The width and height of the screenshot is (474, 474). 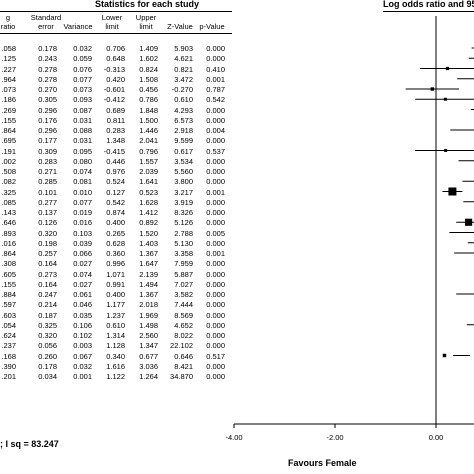 What do you see at coordinates (8, 253) in the screenshot?
I see `cell-lor: .864` at bounding box center [8, 253].